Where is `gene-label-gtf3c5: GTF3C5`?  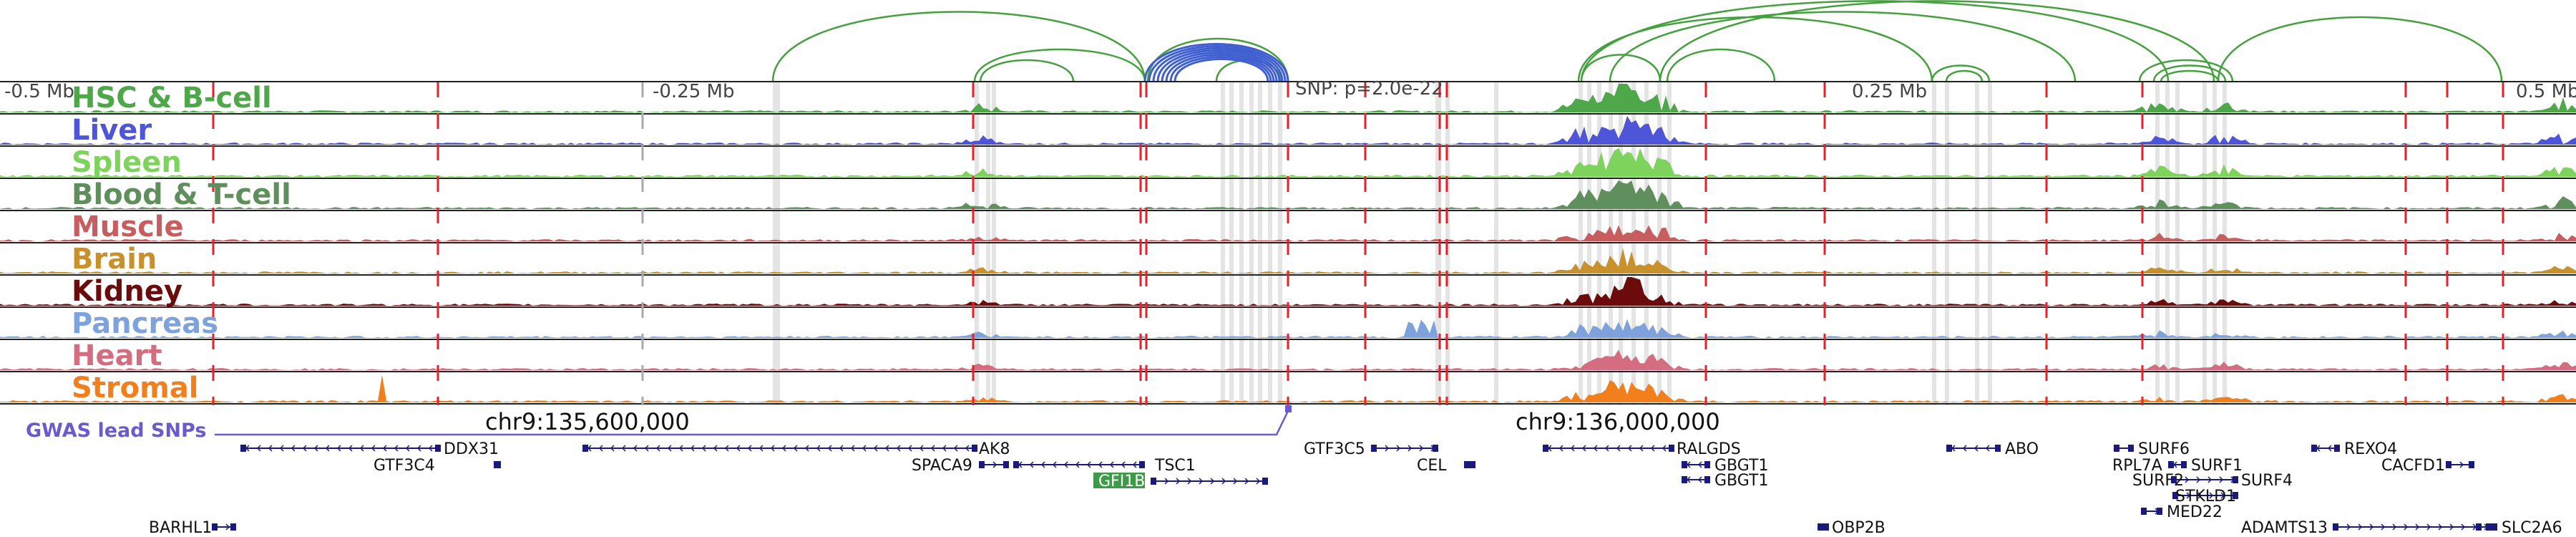
gene-label-gtf3c5: GTF3C5 is located at coordinates (1334, 449).